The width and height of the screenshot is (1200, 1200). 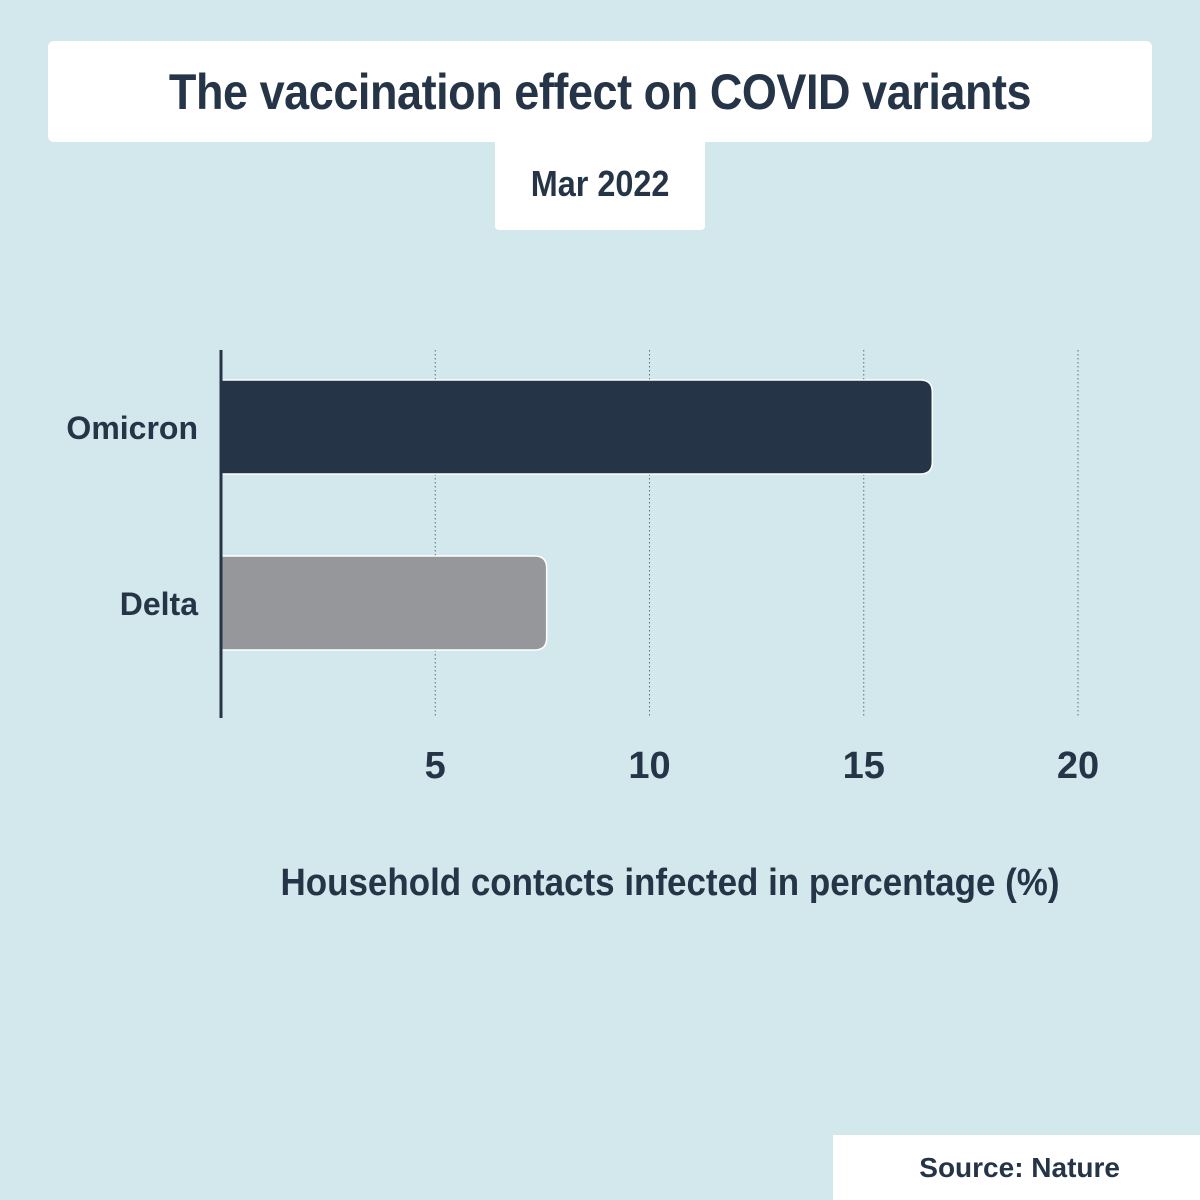 I want to click on subtitle-banner: Mar 2022, so click(x=600, y=184).